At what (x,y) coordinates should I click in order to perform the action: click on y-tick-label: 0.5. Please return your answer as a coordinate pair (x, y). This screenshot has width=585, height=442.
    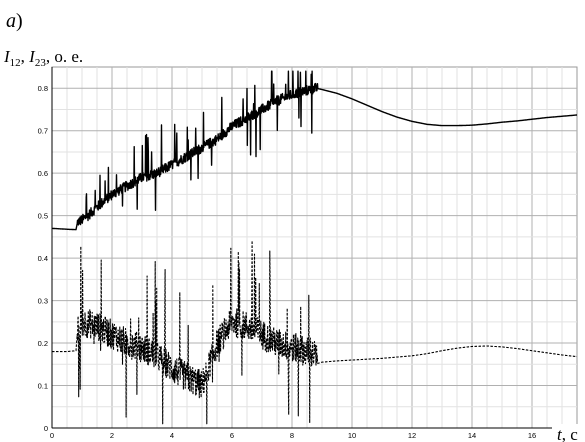
    Looking at the image, I should click on (43, 216).